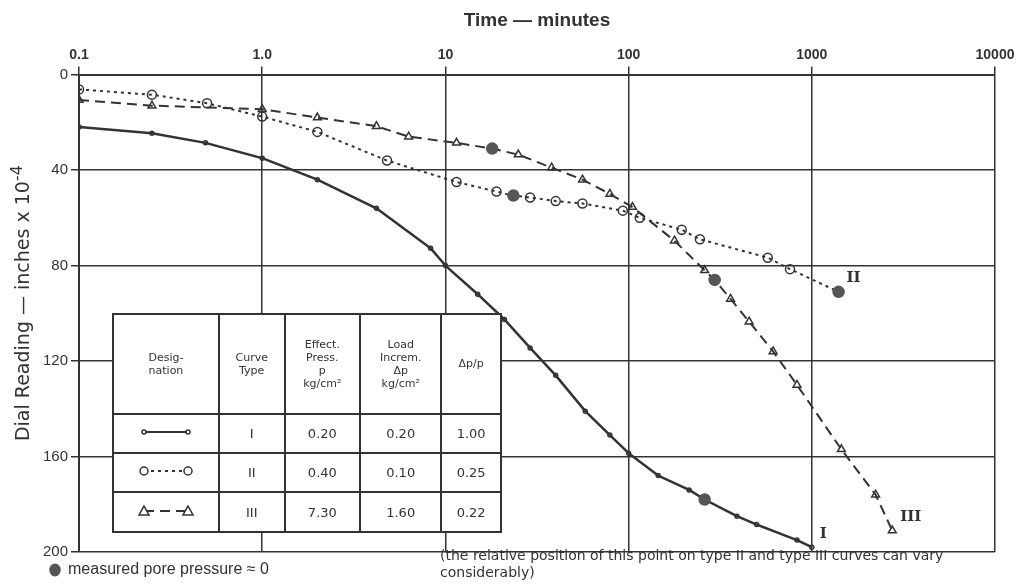 This screenshot has width=1025, height=588. What do you see at coordinates (471, 512) in the screenshot?
I see `text: 0.22` at bounding box center [471, 512].